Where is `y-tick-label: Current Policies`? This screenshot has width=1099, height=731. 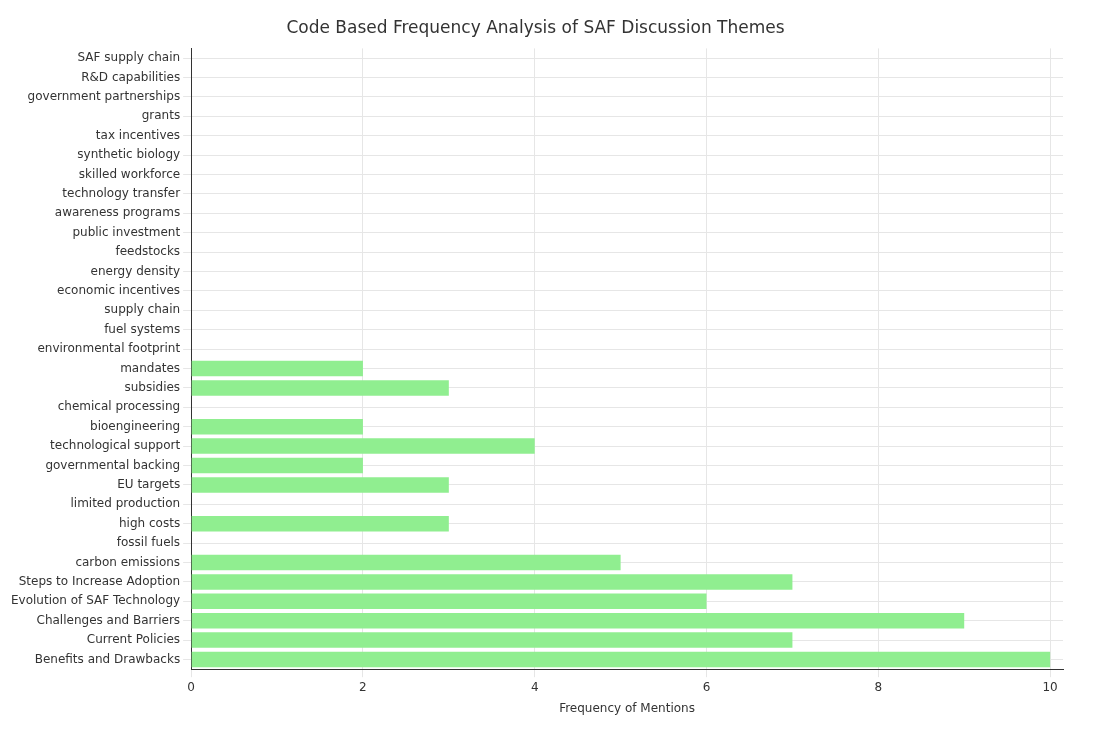
y-tick-label: Current Policies is located at coordinates (133, 639).